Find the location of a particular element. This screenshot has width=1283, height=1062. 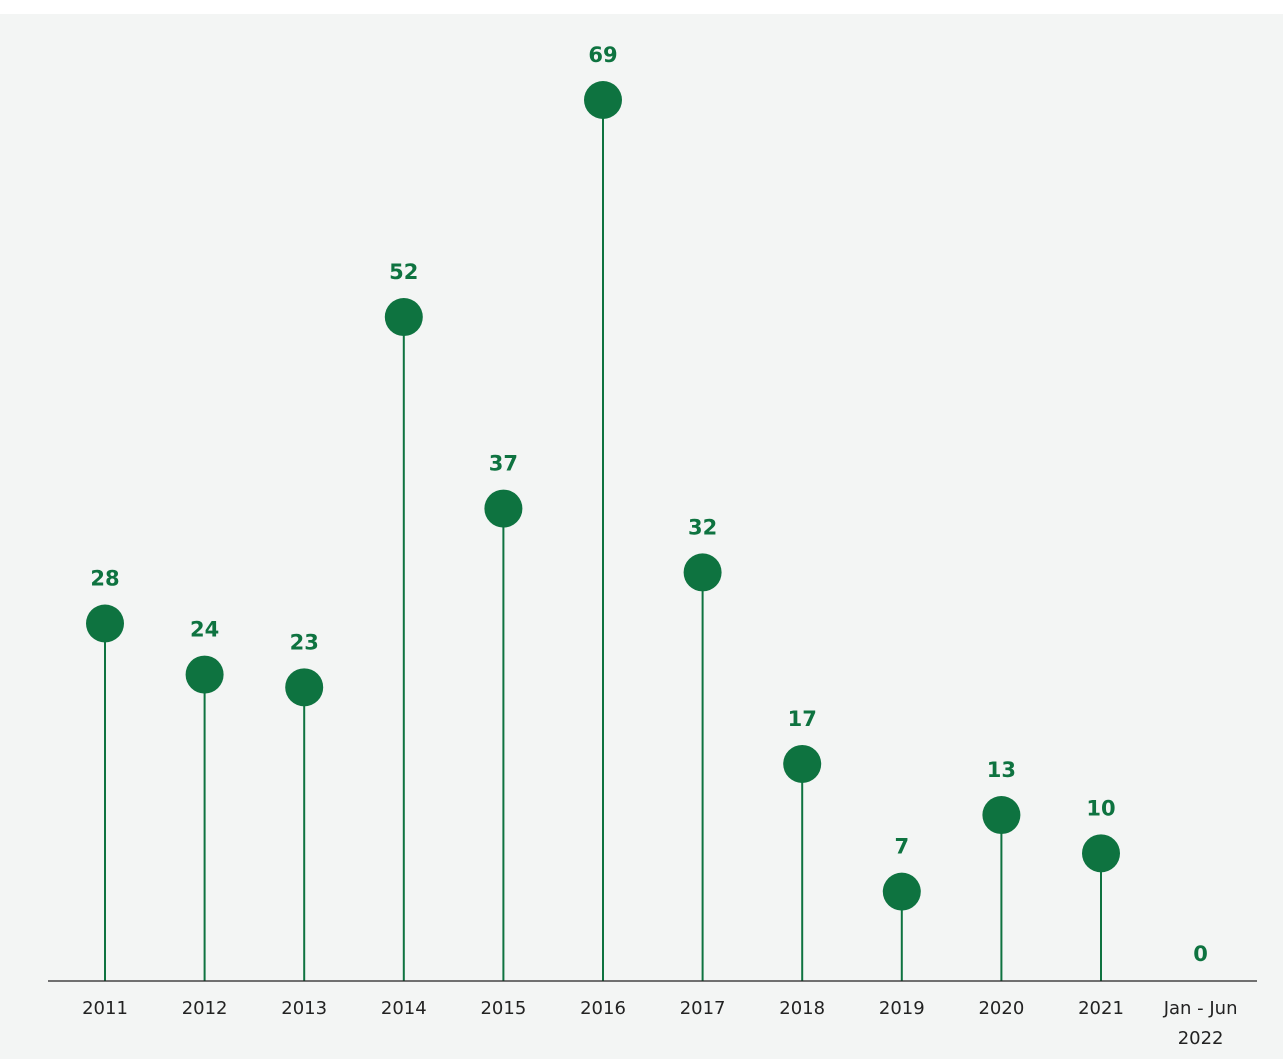

x-tick-label-2015: 2015 is located at coordinates (503, 1008).